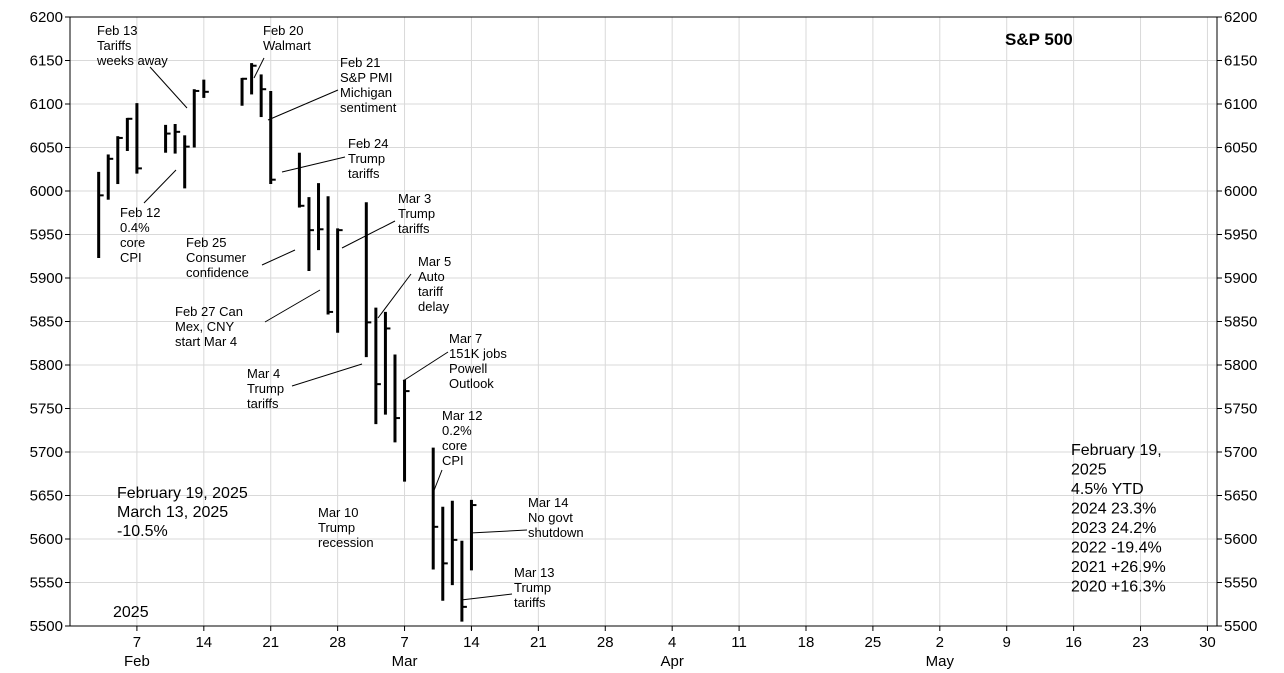 This screenshot has height=673, width=1284. What do you see at coordinates (1113, 528) in the screenshot?
I see `returns-line: 2023 24.2%` at bounding box center [1113, 528].